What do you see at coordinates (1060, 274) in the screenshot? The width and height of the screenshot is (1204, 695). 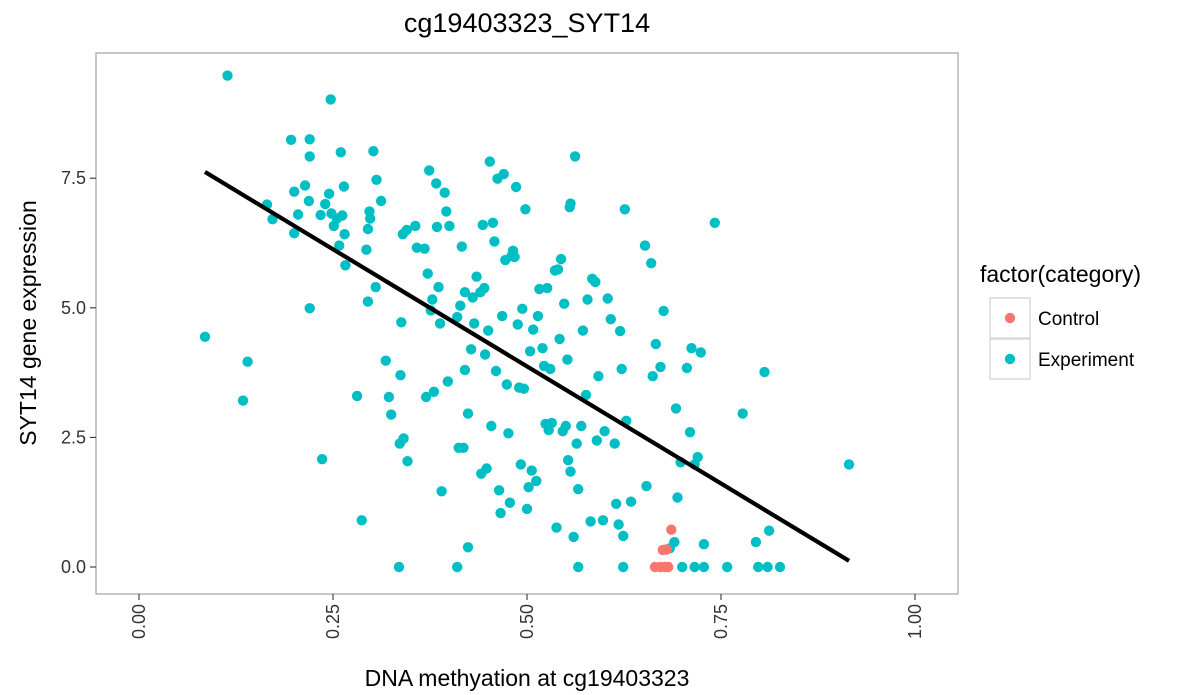 I see `legend-title: factor(category)` at bounding box center [1060, 274].